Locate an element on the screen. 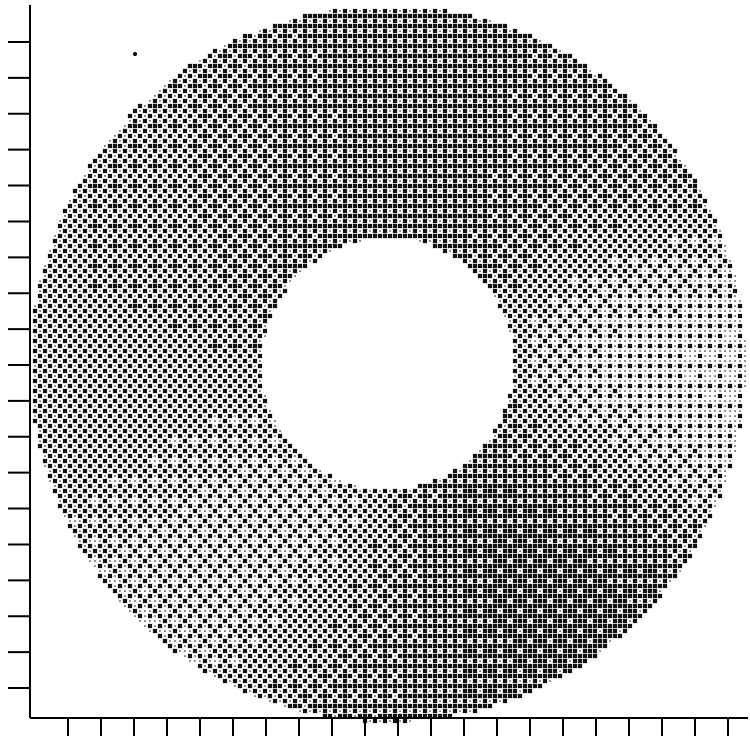  x-axis-ticks is located at coordinates (398, 727).